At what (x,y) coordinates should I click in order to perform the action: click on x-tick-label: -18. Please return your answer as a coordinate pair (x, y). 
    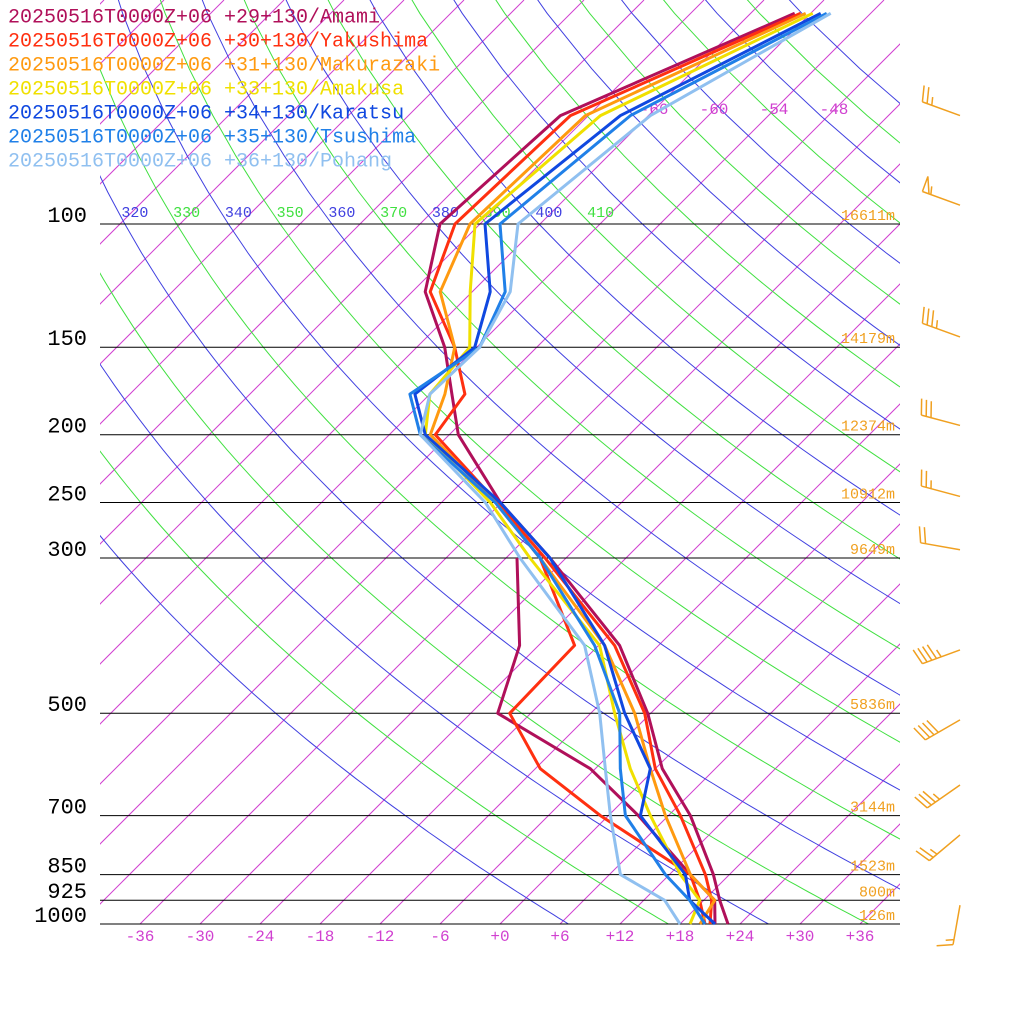
    Looking at the image, I should click on (320, 937).